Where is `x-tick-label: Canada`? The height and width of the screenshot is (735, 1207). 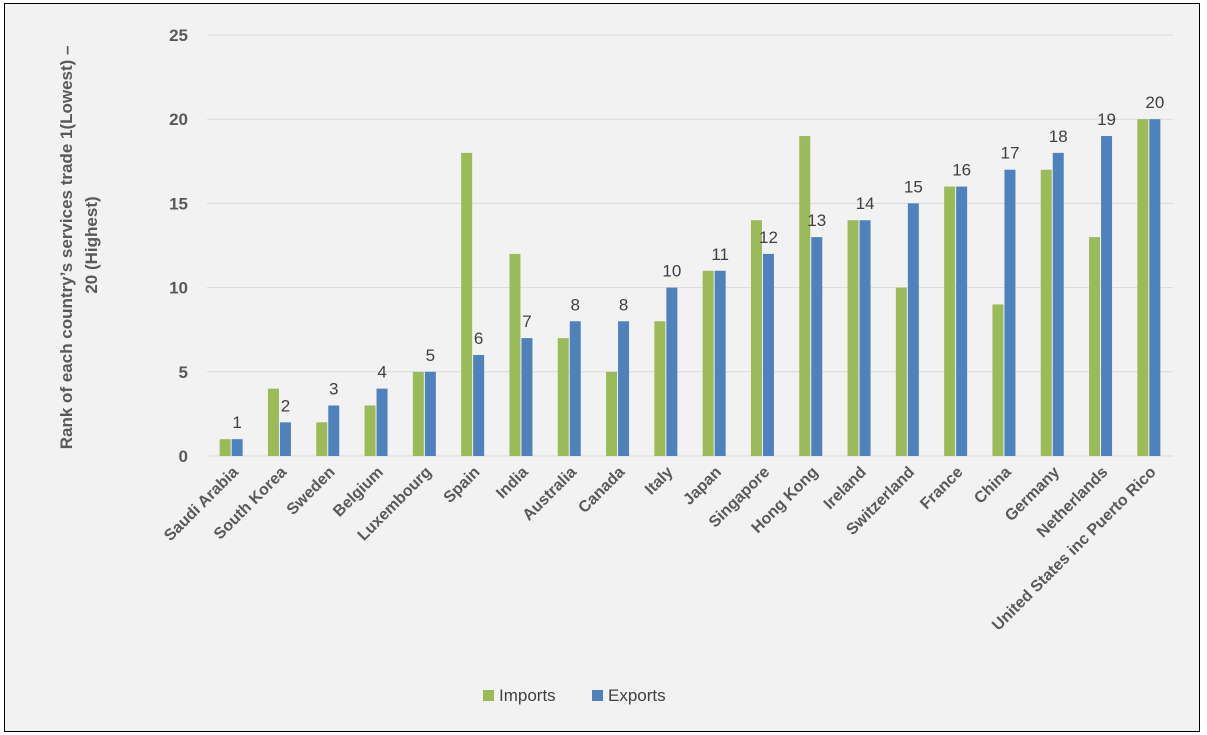 x-tick-label: Canada is located at coordinates (601, 490).